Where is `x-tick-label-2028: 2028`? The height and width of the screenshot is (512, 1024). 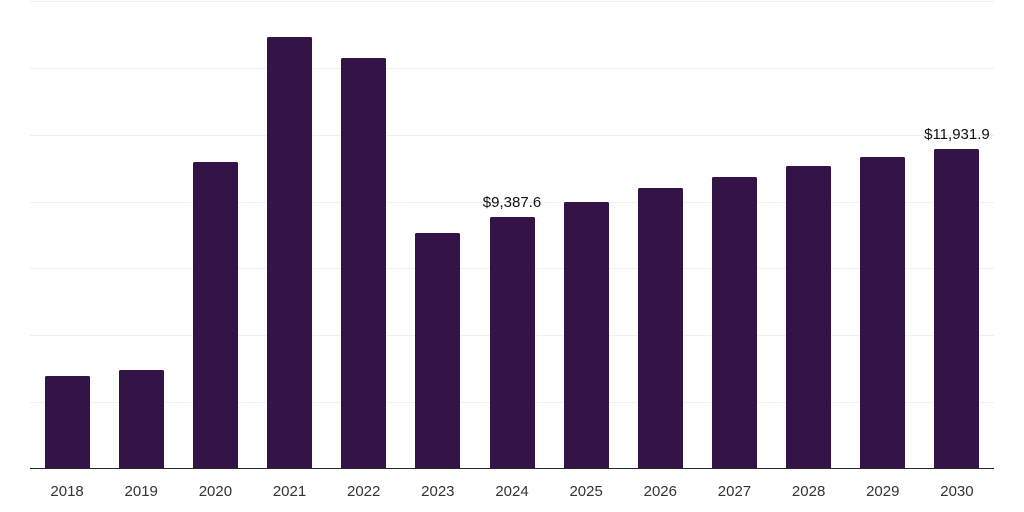
x-tick-label-2028: 2028 is located at coordinates (808, 491).